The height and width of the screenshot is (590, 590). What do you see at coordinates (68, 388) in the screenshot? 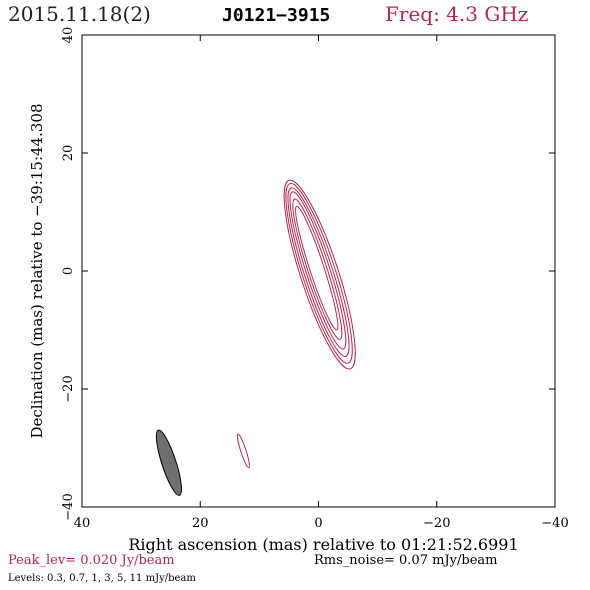
I see `y-tick-label: −20` at bounding box center [68, 388].